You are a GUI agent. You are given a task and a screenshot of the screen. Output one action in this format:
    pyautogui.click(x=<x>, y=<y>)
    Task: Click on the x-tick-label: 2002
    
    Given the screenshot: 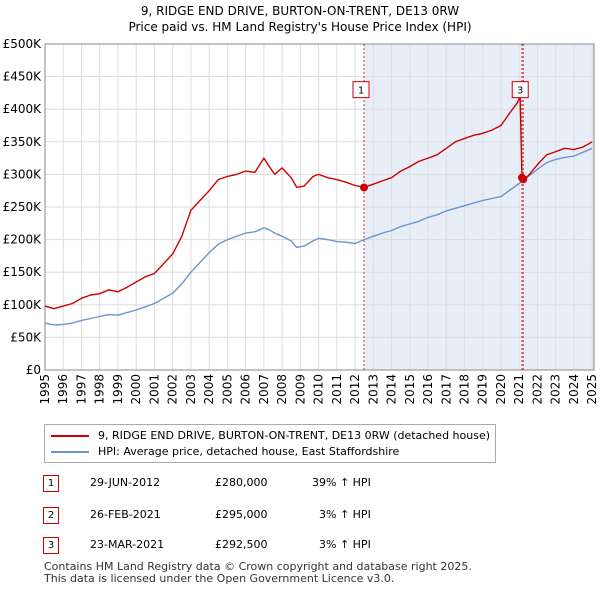 What is the action you would take?
    pyautogui.click(x=173, y=389)
    